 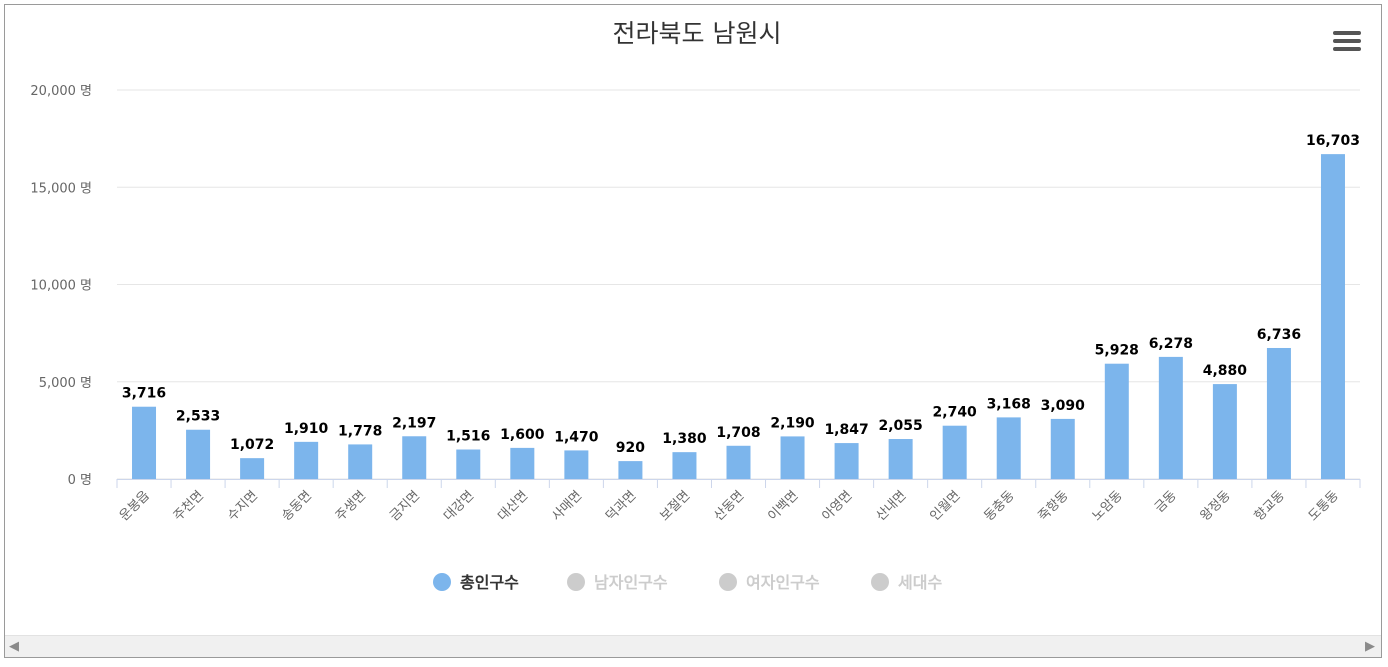 I want to click on legend-item: 세대수, so click(x=906, y=582).